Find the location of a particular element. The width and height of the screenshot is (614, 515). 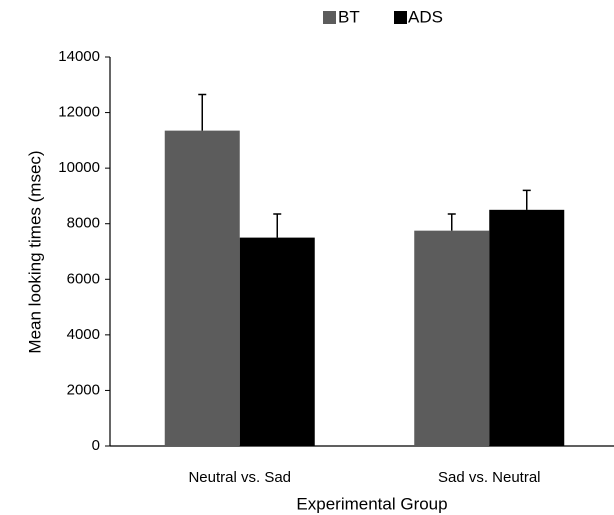

y-axis-label: Mean looking times (msec) is located at coordinates (34, 251).